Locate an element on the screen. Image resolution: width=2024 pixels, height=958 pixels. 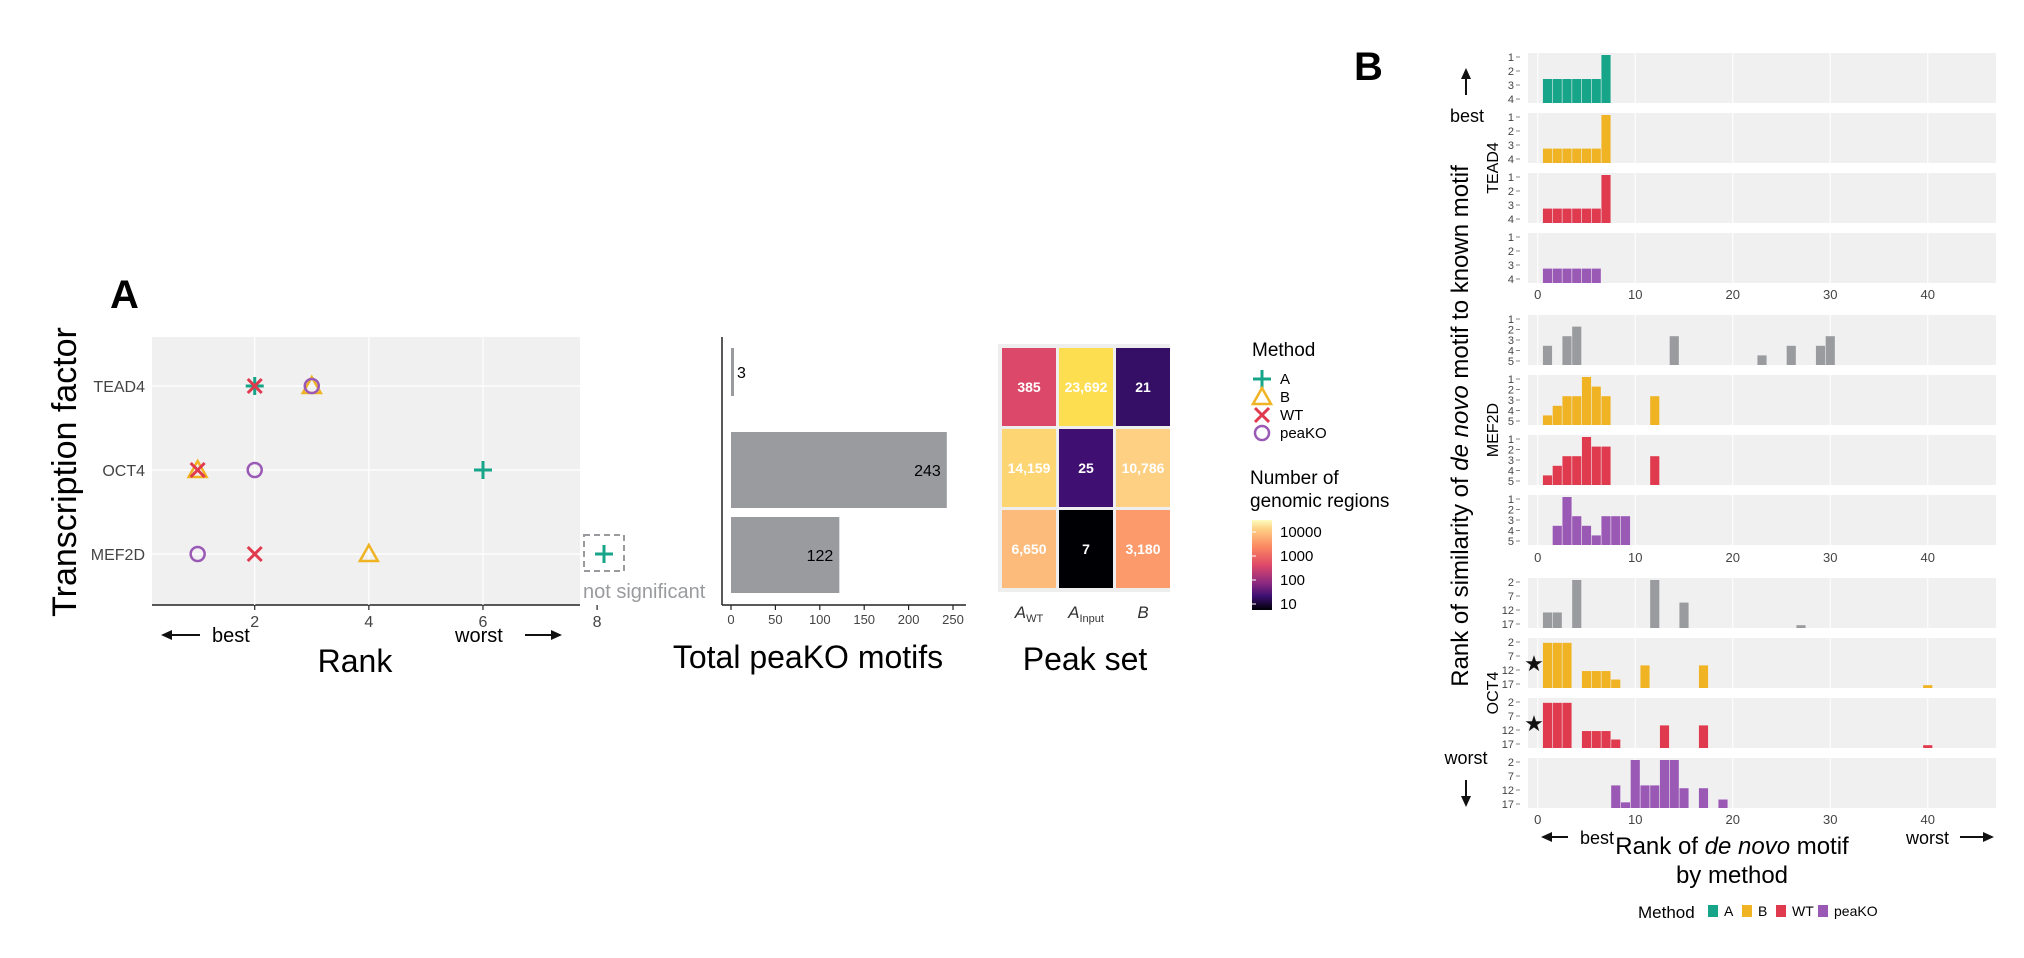
rank-point-WT is located at coordinates (197, 470).